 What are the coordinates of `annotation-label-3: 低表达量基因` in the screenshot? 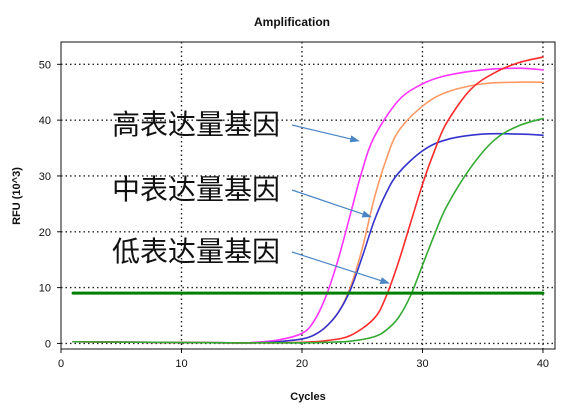 It's located at (196, 251).